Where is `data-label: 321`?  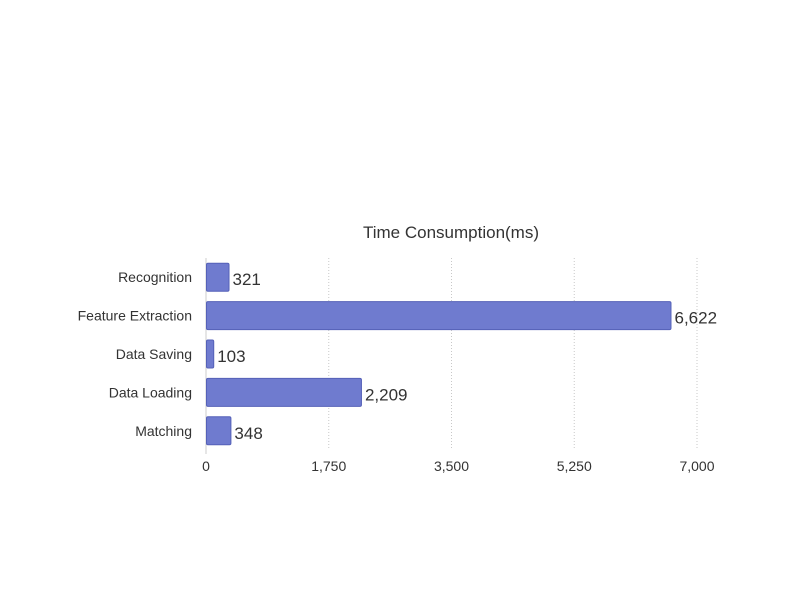 data-label: 321 is located at coordinates (247, 279).